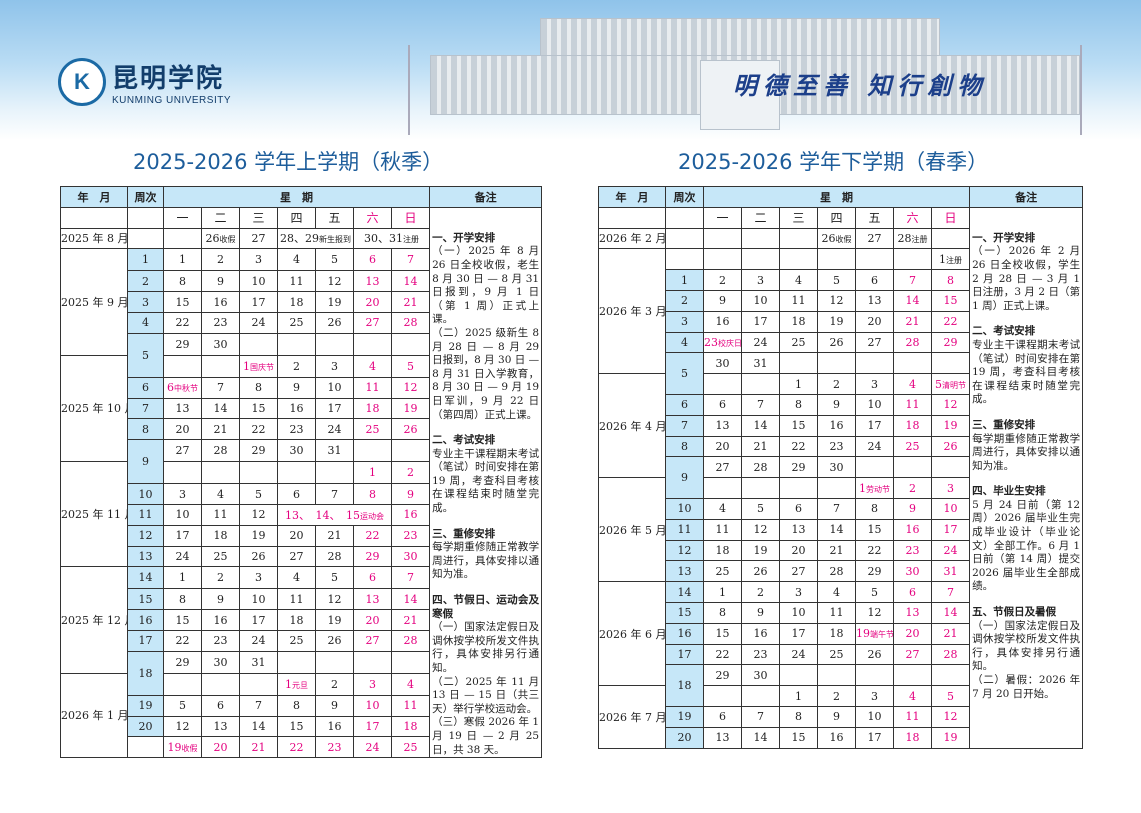  I want to click on date-number: 26, so click(950, 446).